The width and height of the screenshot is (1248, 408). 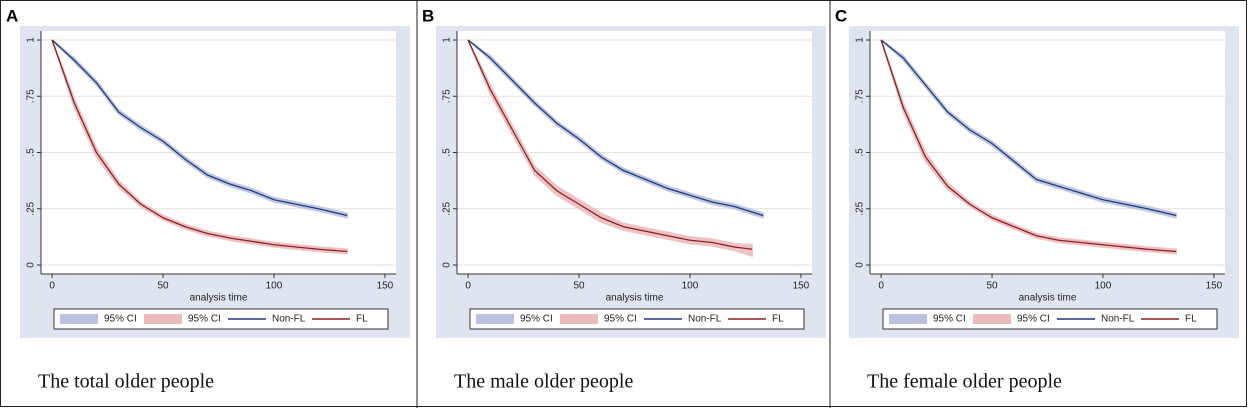 What do you see at coordinates (126, 382) in the screenshot?
I see `panel-caption: The total older people` at bounding box center [126, 382].